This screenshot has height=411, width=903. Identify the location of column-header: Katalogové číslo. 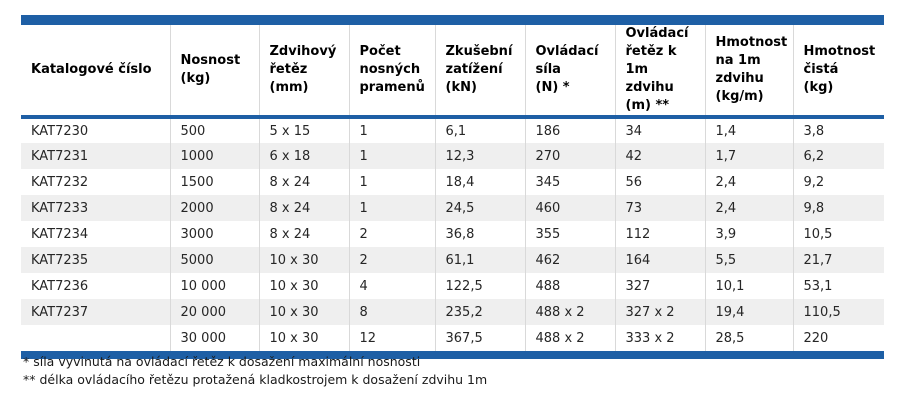
(95, 72).